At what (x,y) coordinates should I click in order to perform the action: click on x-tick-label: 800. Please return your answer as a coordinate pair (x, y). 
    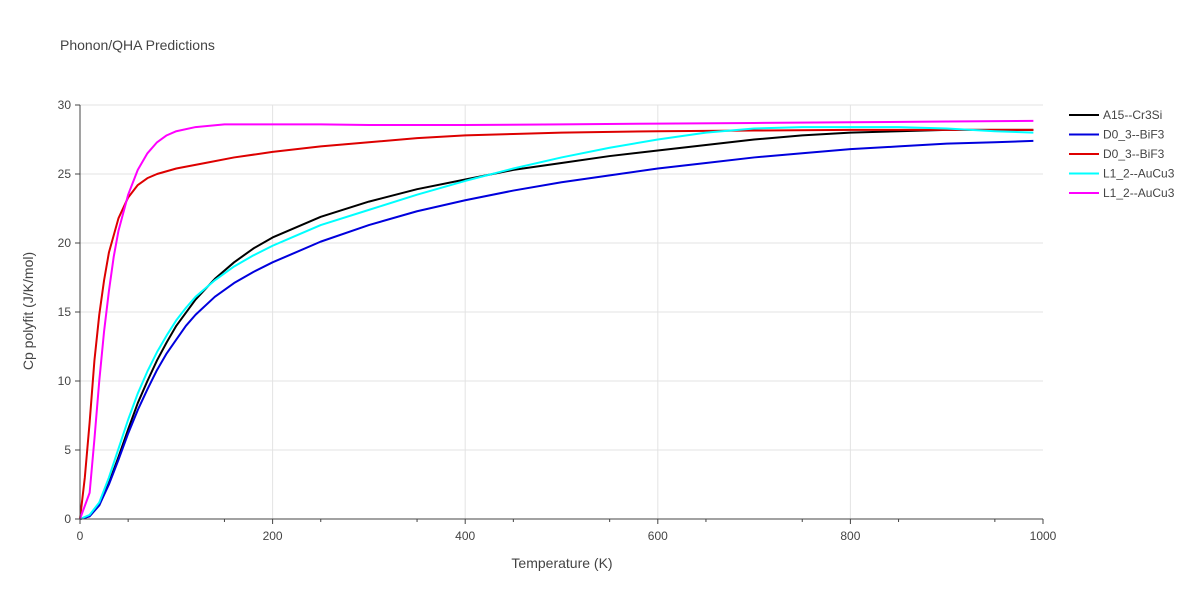
    Looking at the image, I should click on (850, 536).